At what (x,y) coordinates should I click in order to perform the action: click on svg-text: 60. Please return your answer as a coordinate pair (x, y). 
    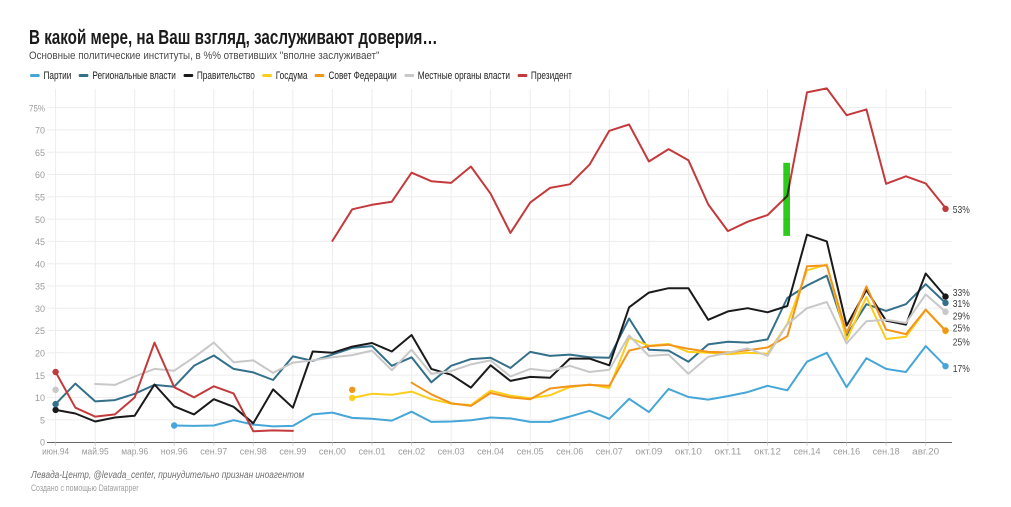
    Looking at the image, I should click on (40, 175).